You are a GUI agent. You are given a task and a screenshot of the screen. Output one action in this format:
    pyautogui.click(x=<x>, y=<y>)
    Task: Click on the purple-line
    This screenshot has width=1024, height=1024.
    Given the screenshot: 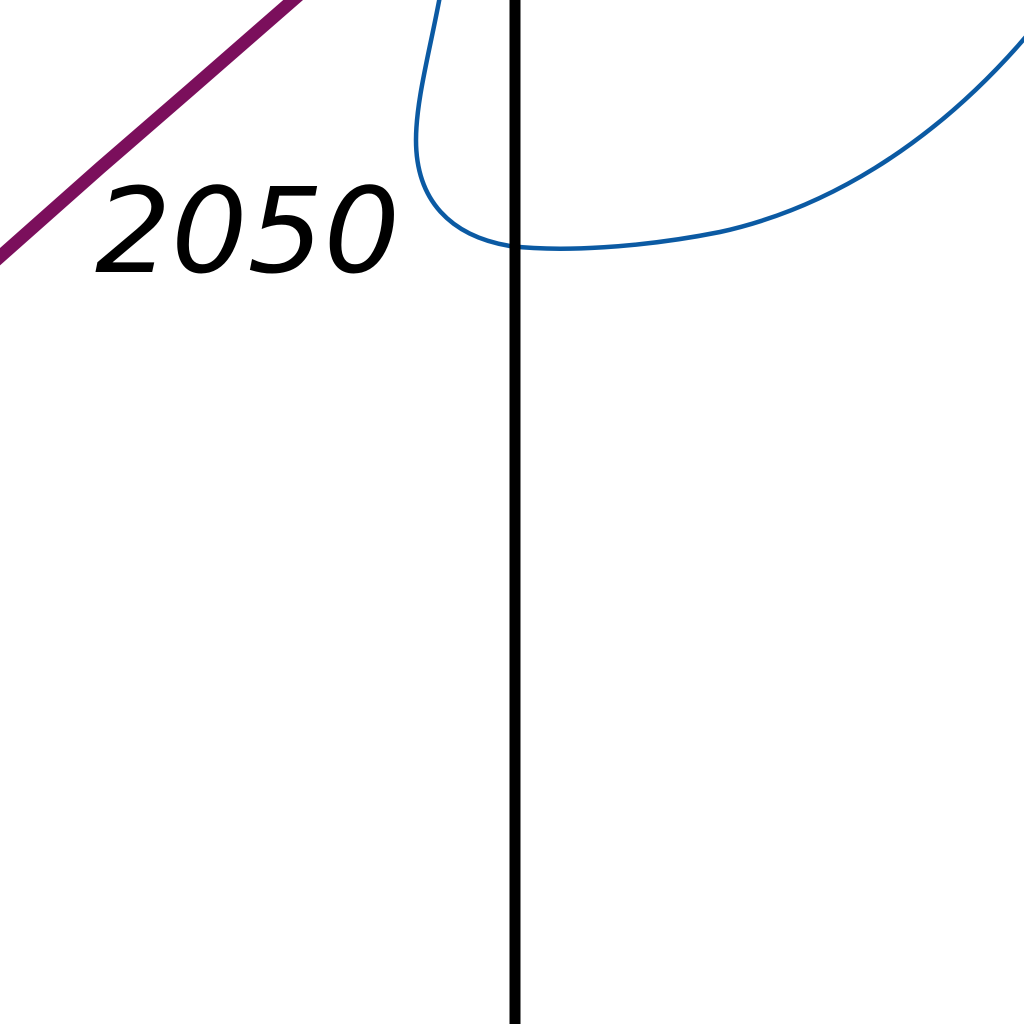 What is the action you would take?
    pyautogui.click(x=152, y=133)
    